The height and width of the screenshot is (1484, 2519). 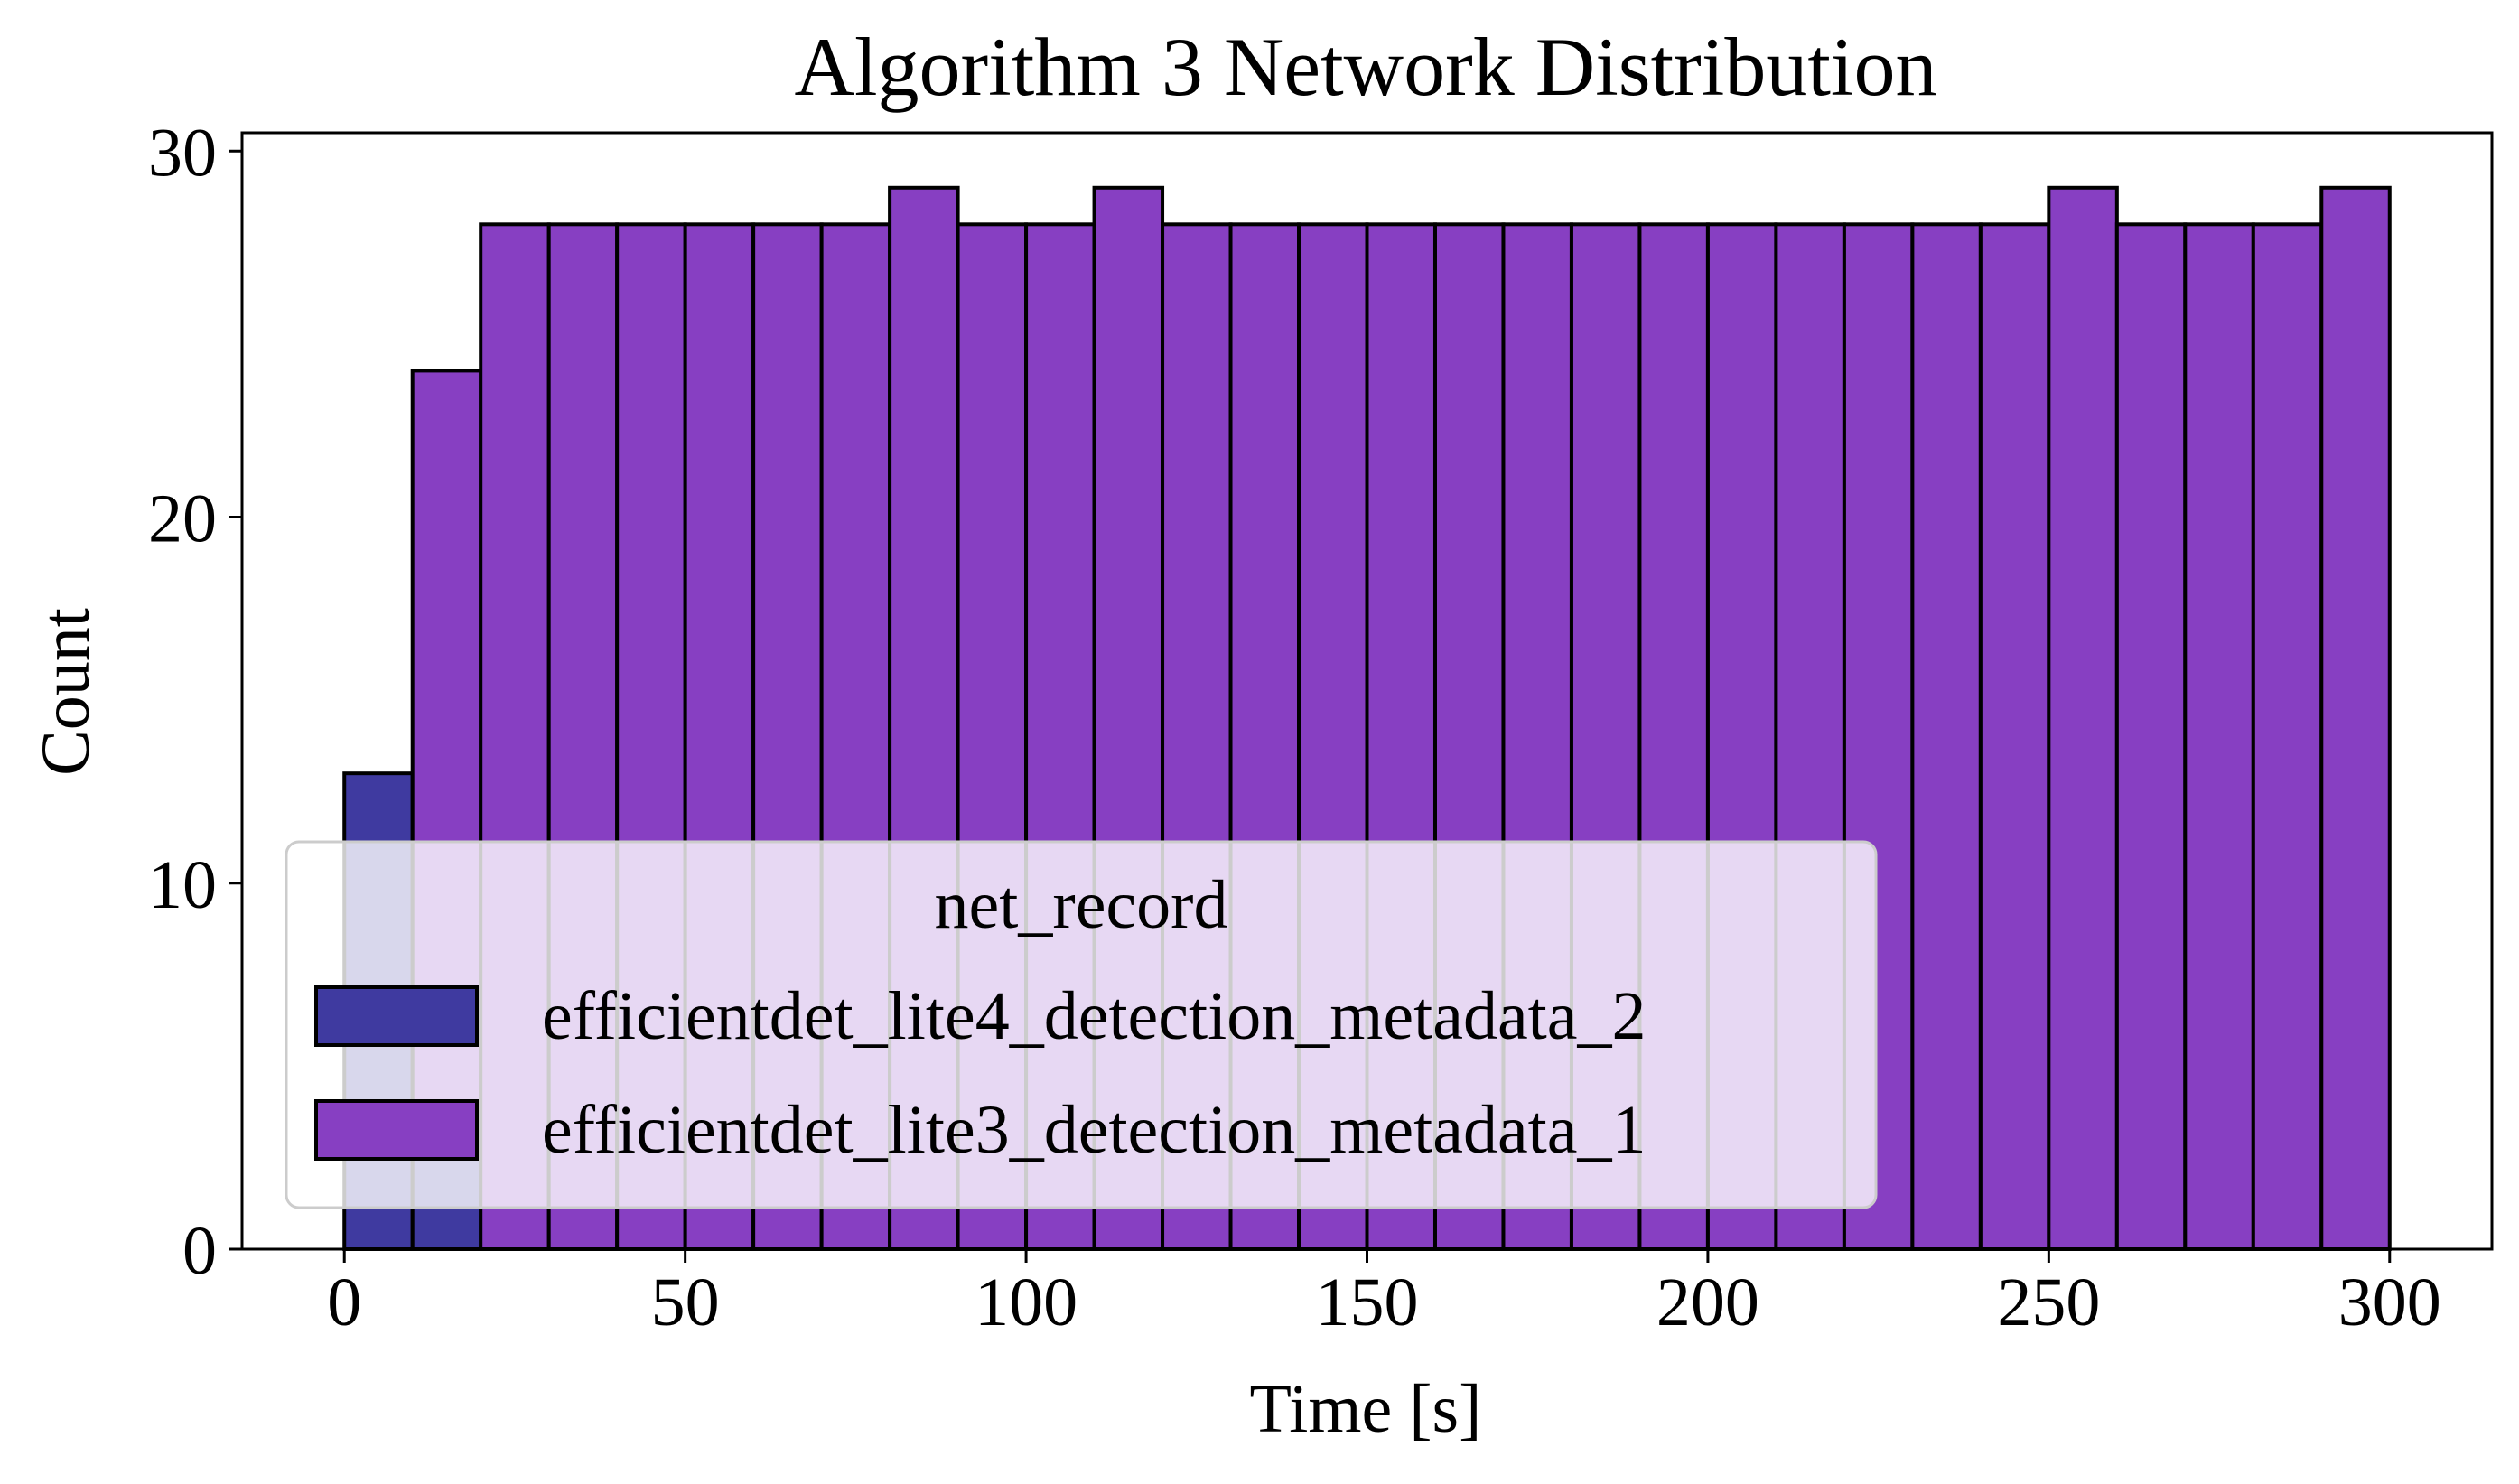 I want to click on y-tick-label: 10, so click(x=182, y=885).